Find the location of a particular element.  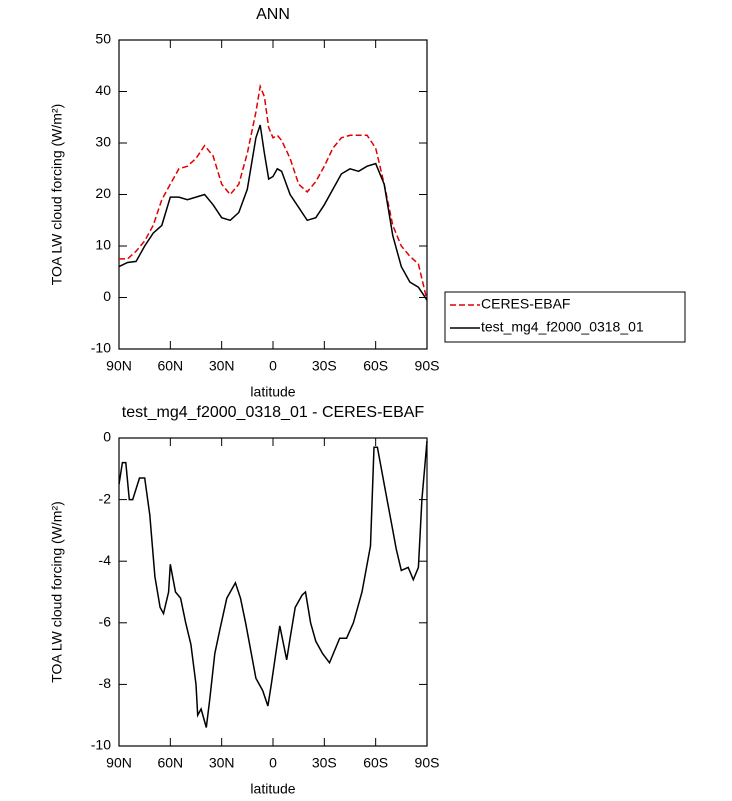

y-tick-label: 20 is located at coordinates (103, 193).